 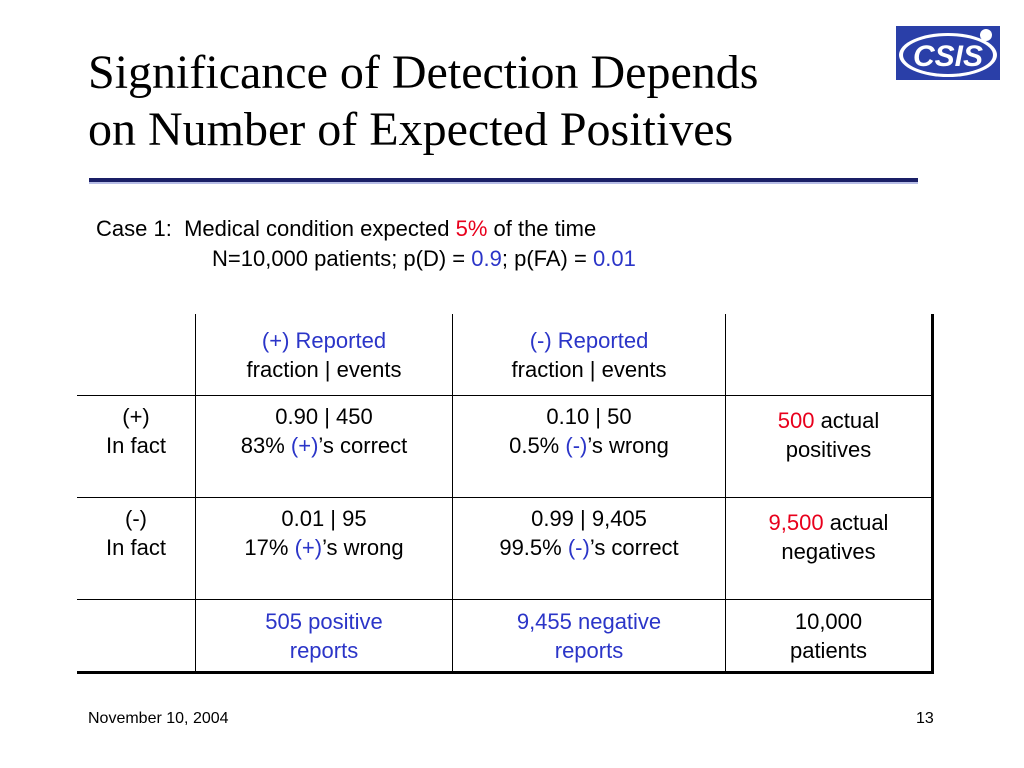 What do you see at coordinates (317, 228) in the screenshot?
I see `case-text-pre: Medical condition expected` at bounding box center [317, 228].